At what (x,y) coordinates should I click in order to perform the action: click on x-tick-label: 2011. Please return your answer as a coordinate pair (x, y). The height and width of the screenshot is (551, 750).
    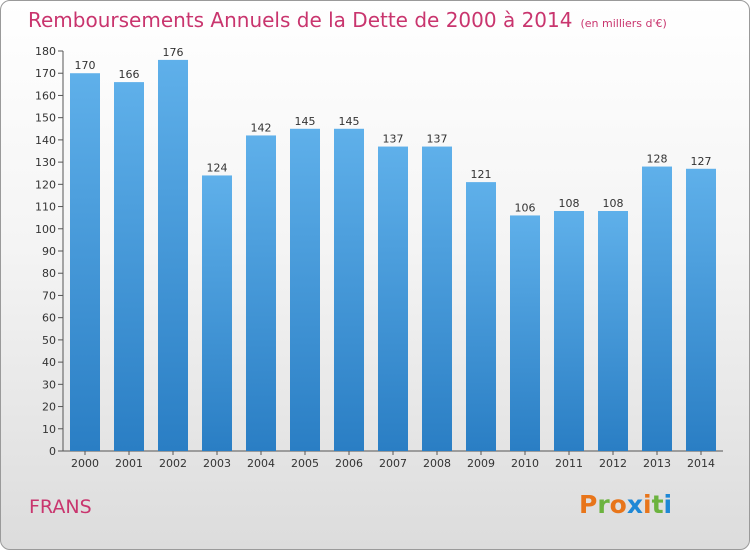
    Looking at the image, I should click on (569, 463).